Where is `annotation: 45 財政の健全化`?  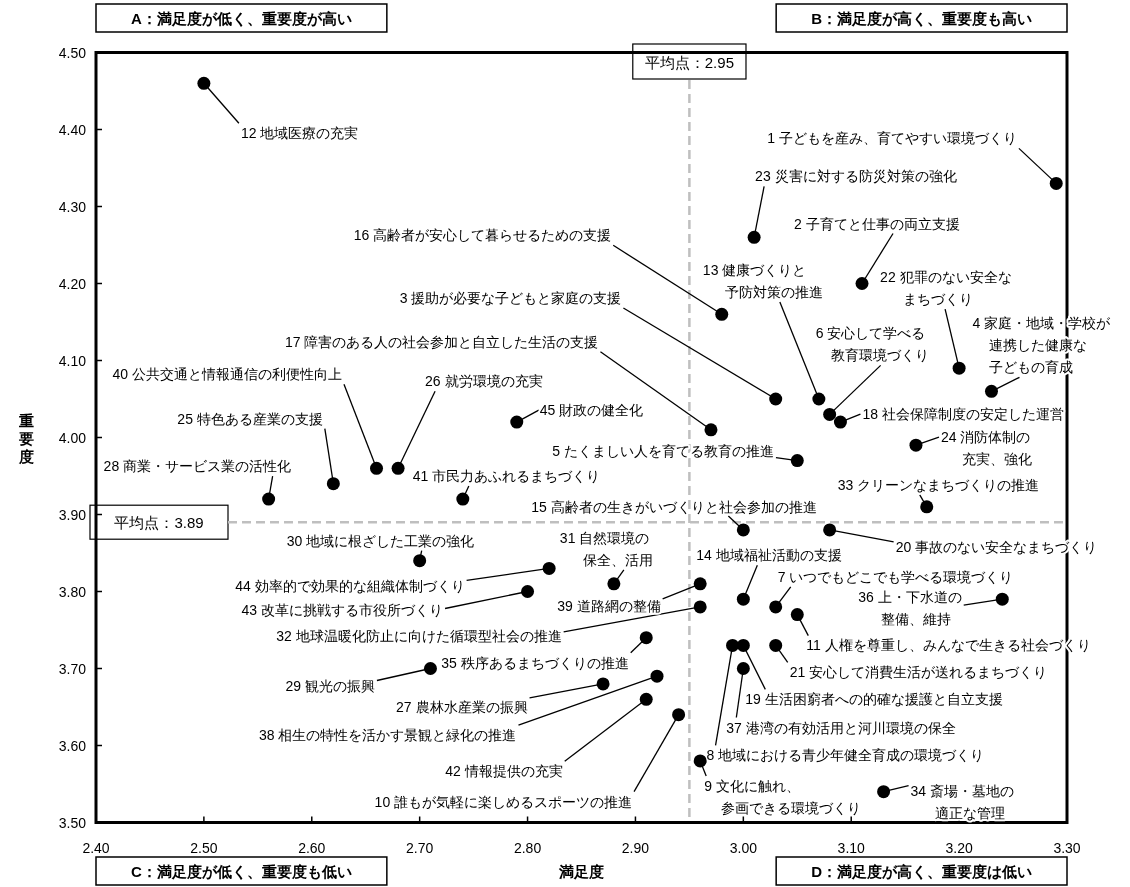 annotation: 45 財政の健全化 is located at coordinates (591, 410).